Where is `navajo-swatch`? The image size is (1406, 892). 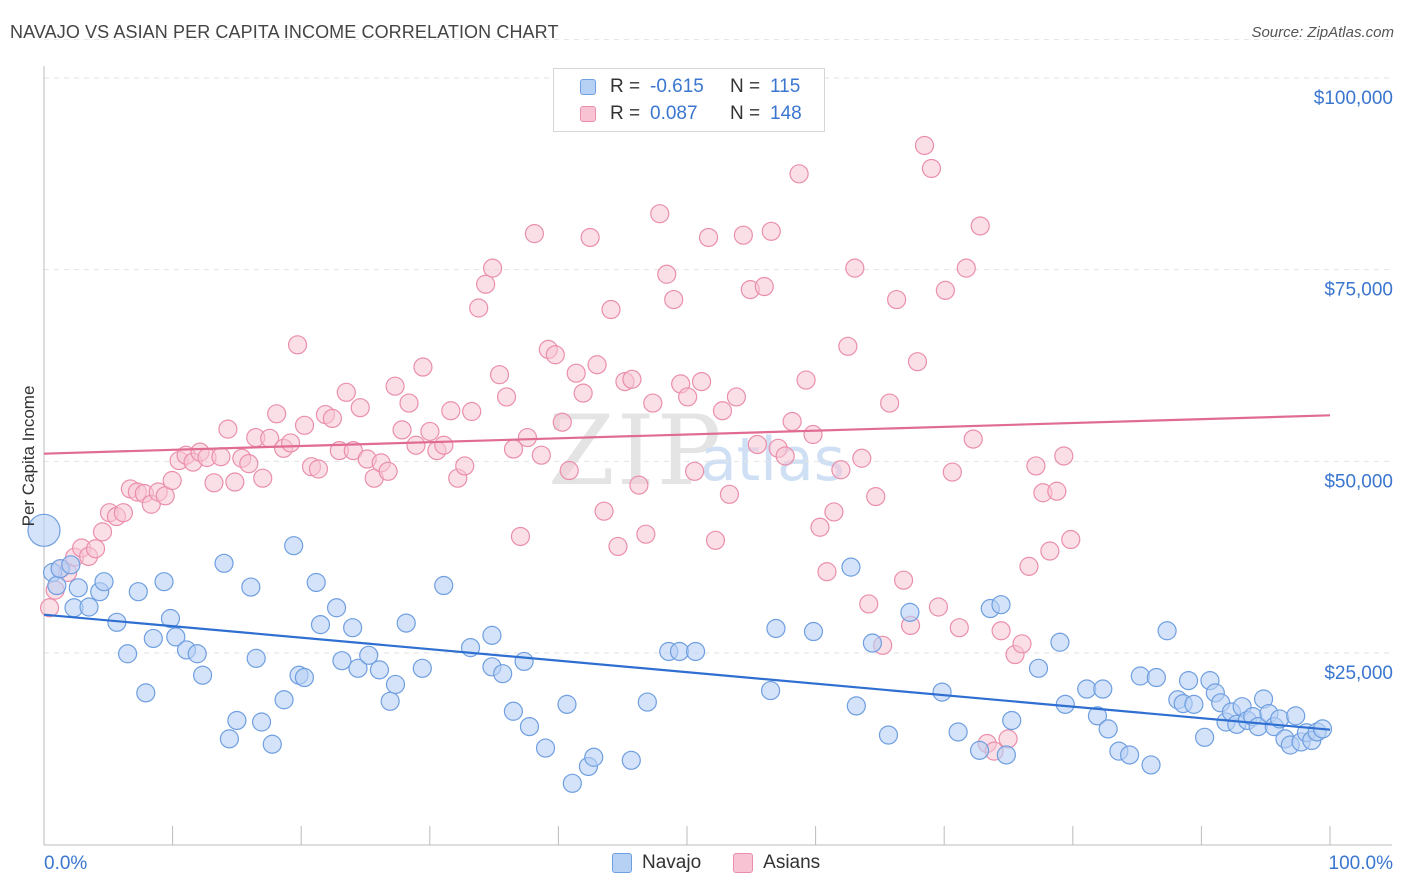
navajo-swatch is located at coordinates (588, 87).